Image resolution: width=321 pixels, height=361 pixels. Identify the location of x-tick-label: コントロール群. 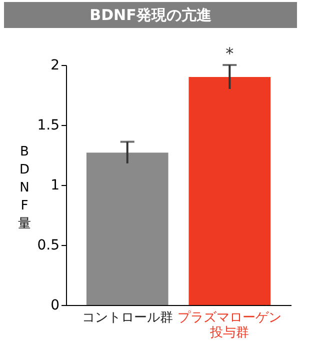
(127, 318).